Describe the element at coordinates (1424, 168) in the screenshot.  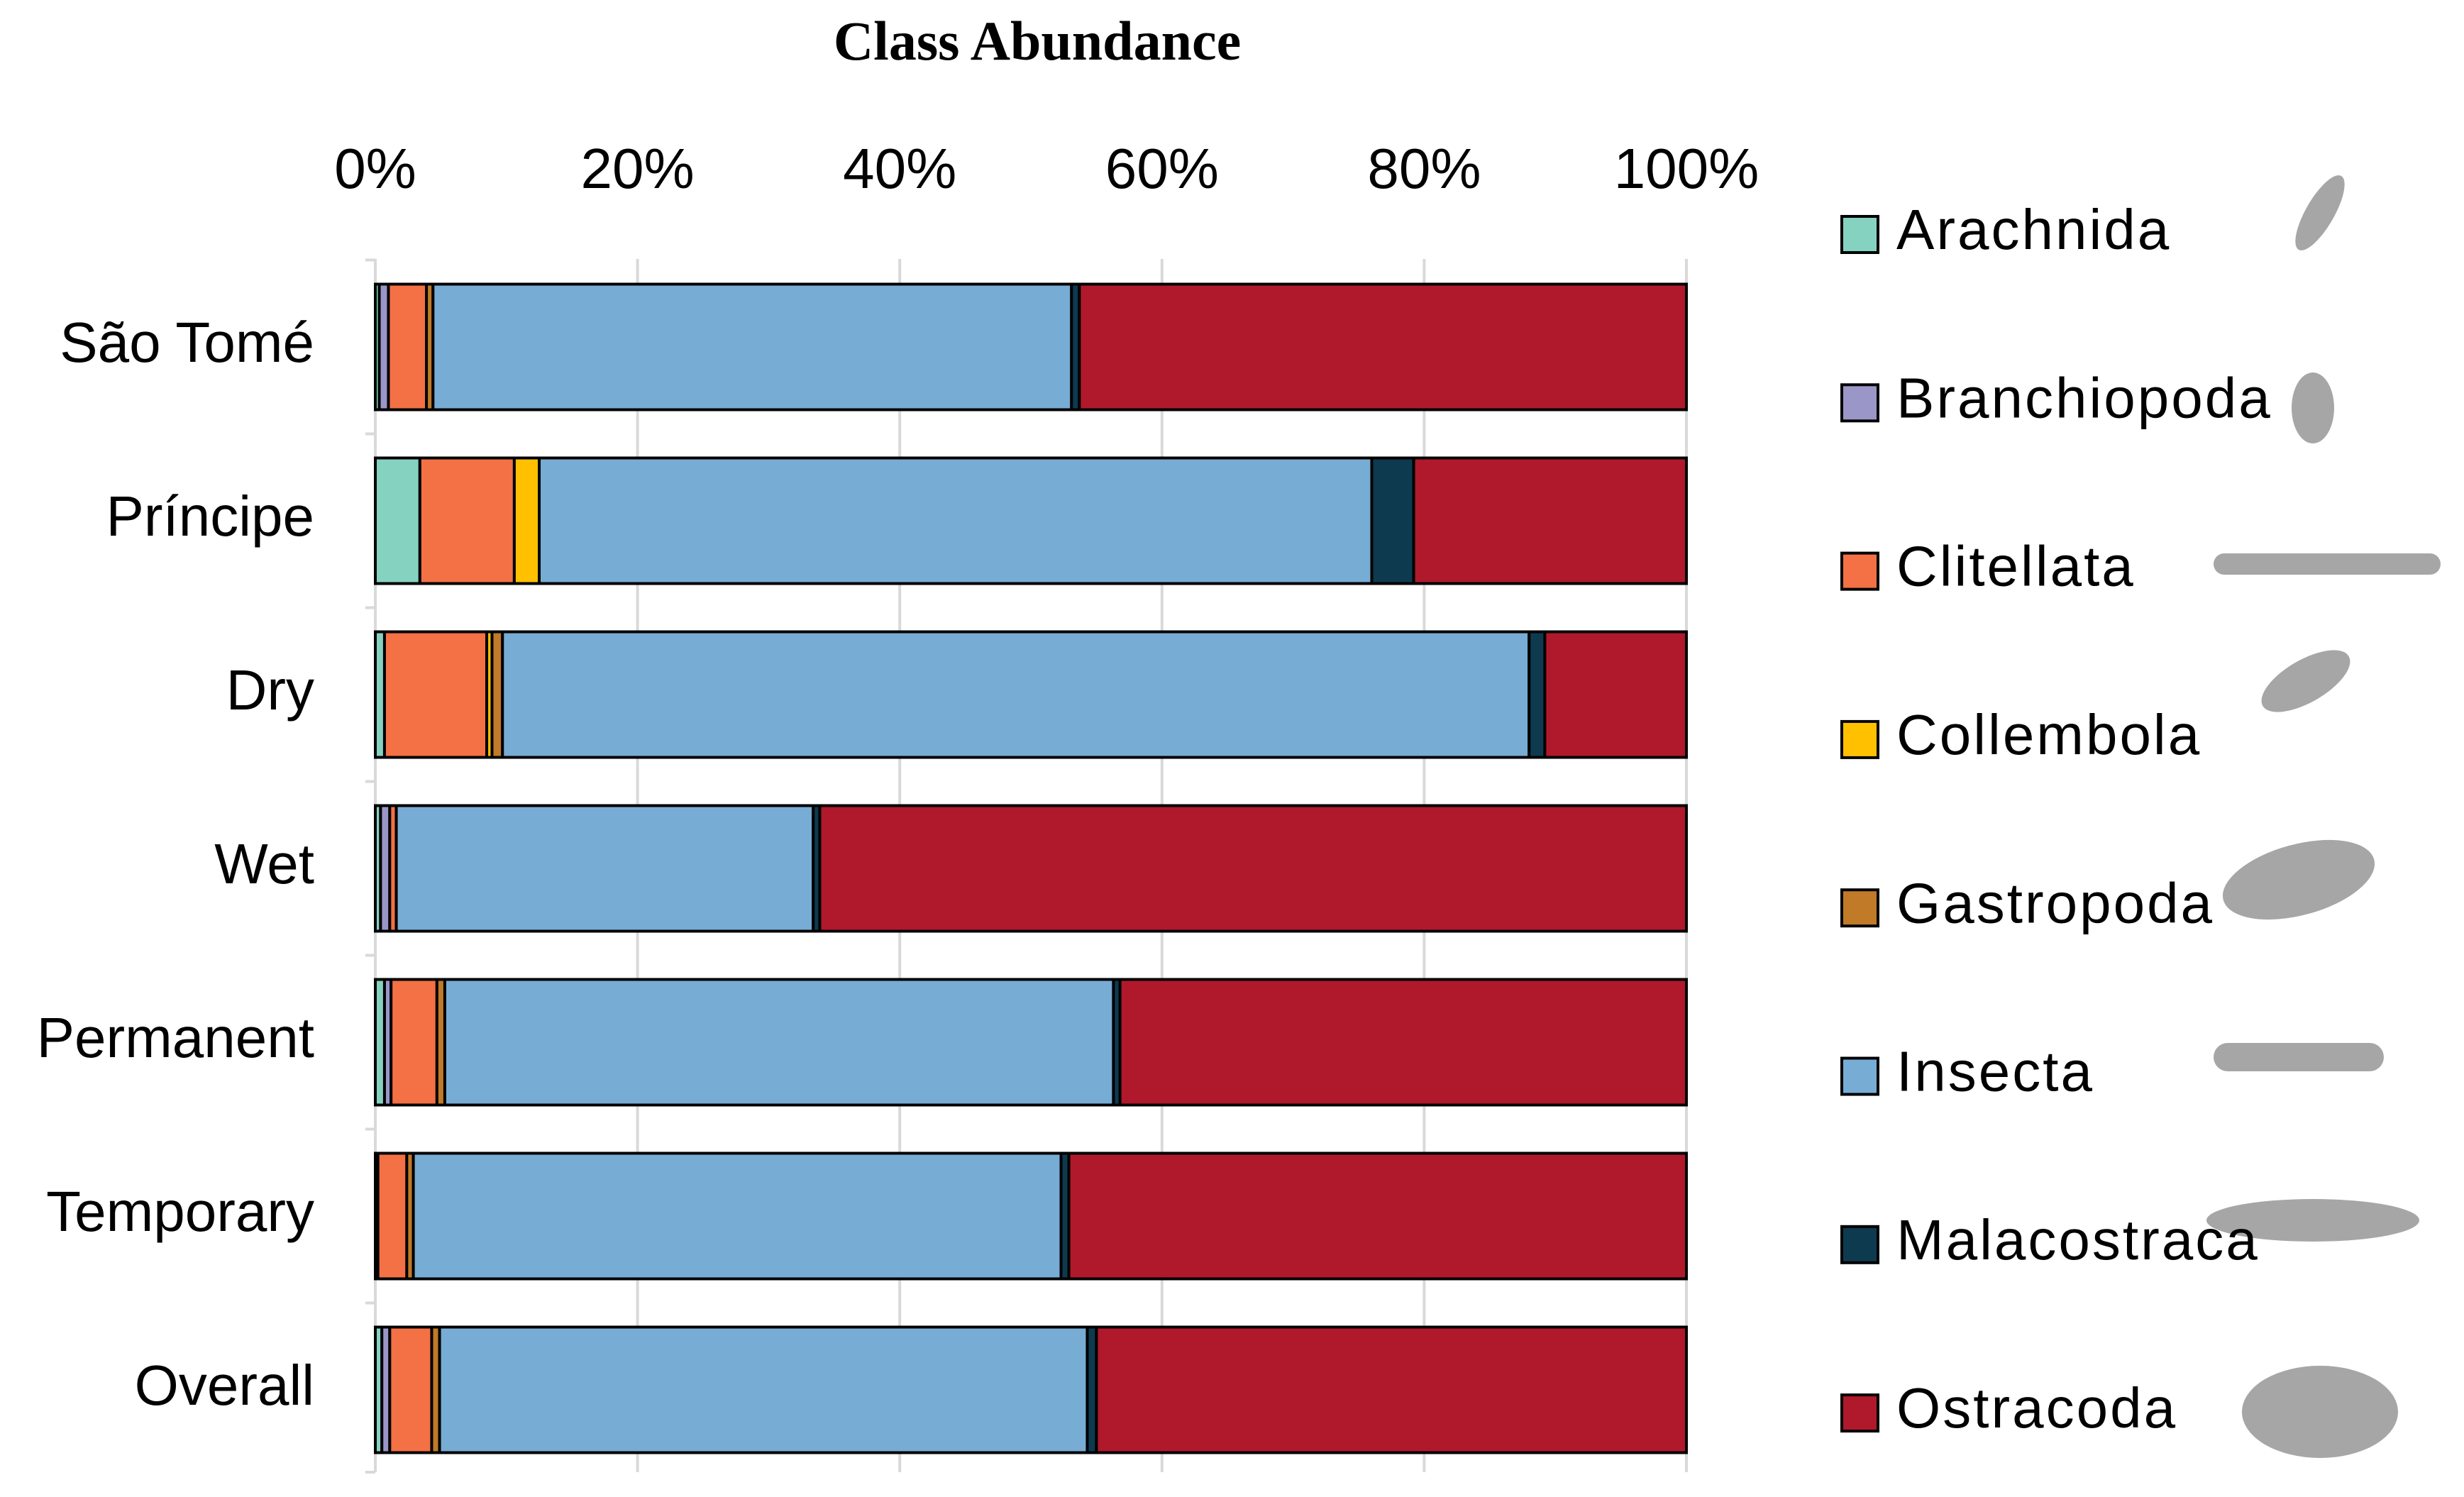
I see `x-tick-label: 80%` at that location.